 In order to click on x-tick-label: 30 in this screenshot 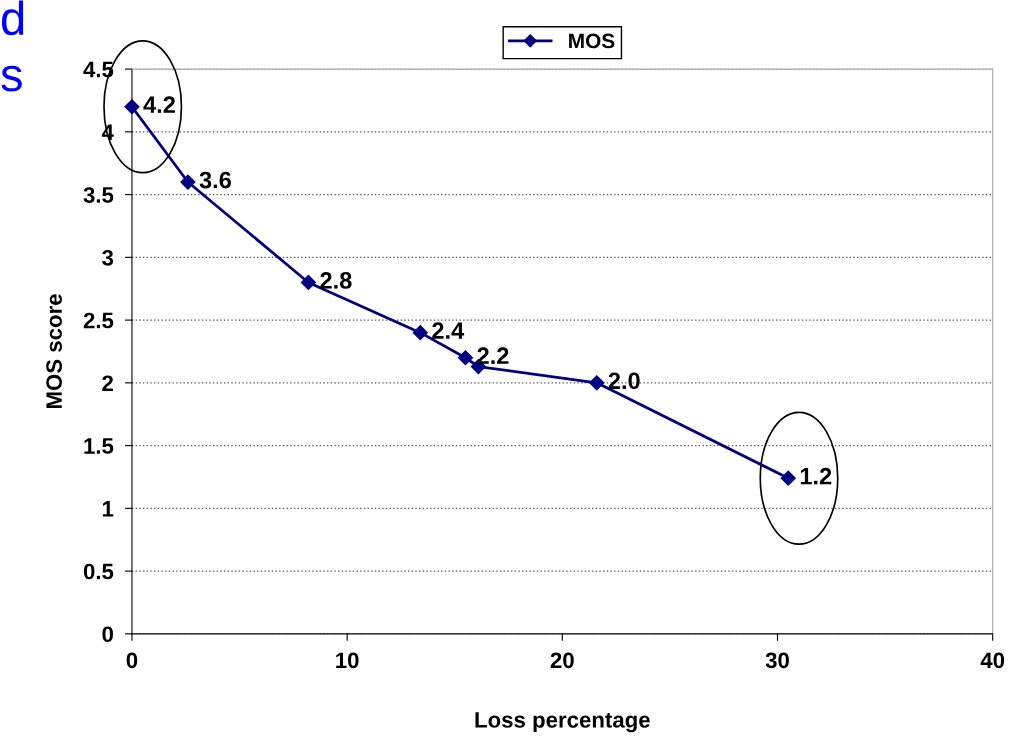, I will do `click(777, 660)`.